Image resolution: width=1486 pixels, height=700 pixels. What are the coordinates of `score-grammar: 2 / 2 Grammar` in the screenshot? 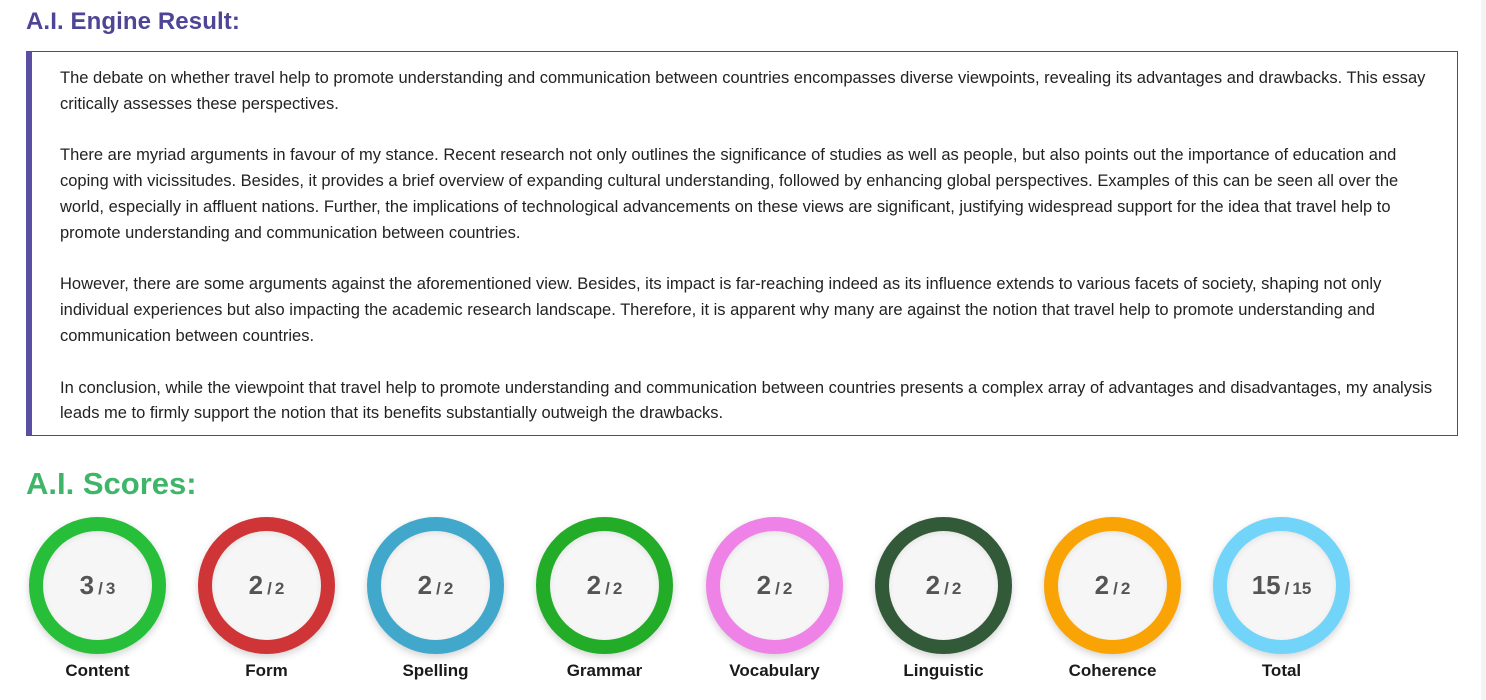 It's located at (604, 603).